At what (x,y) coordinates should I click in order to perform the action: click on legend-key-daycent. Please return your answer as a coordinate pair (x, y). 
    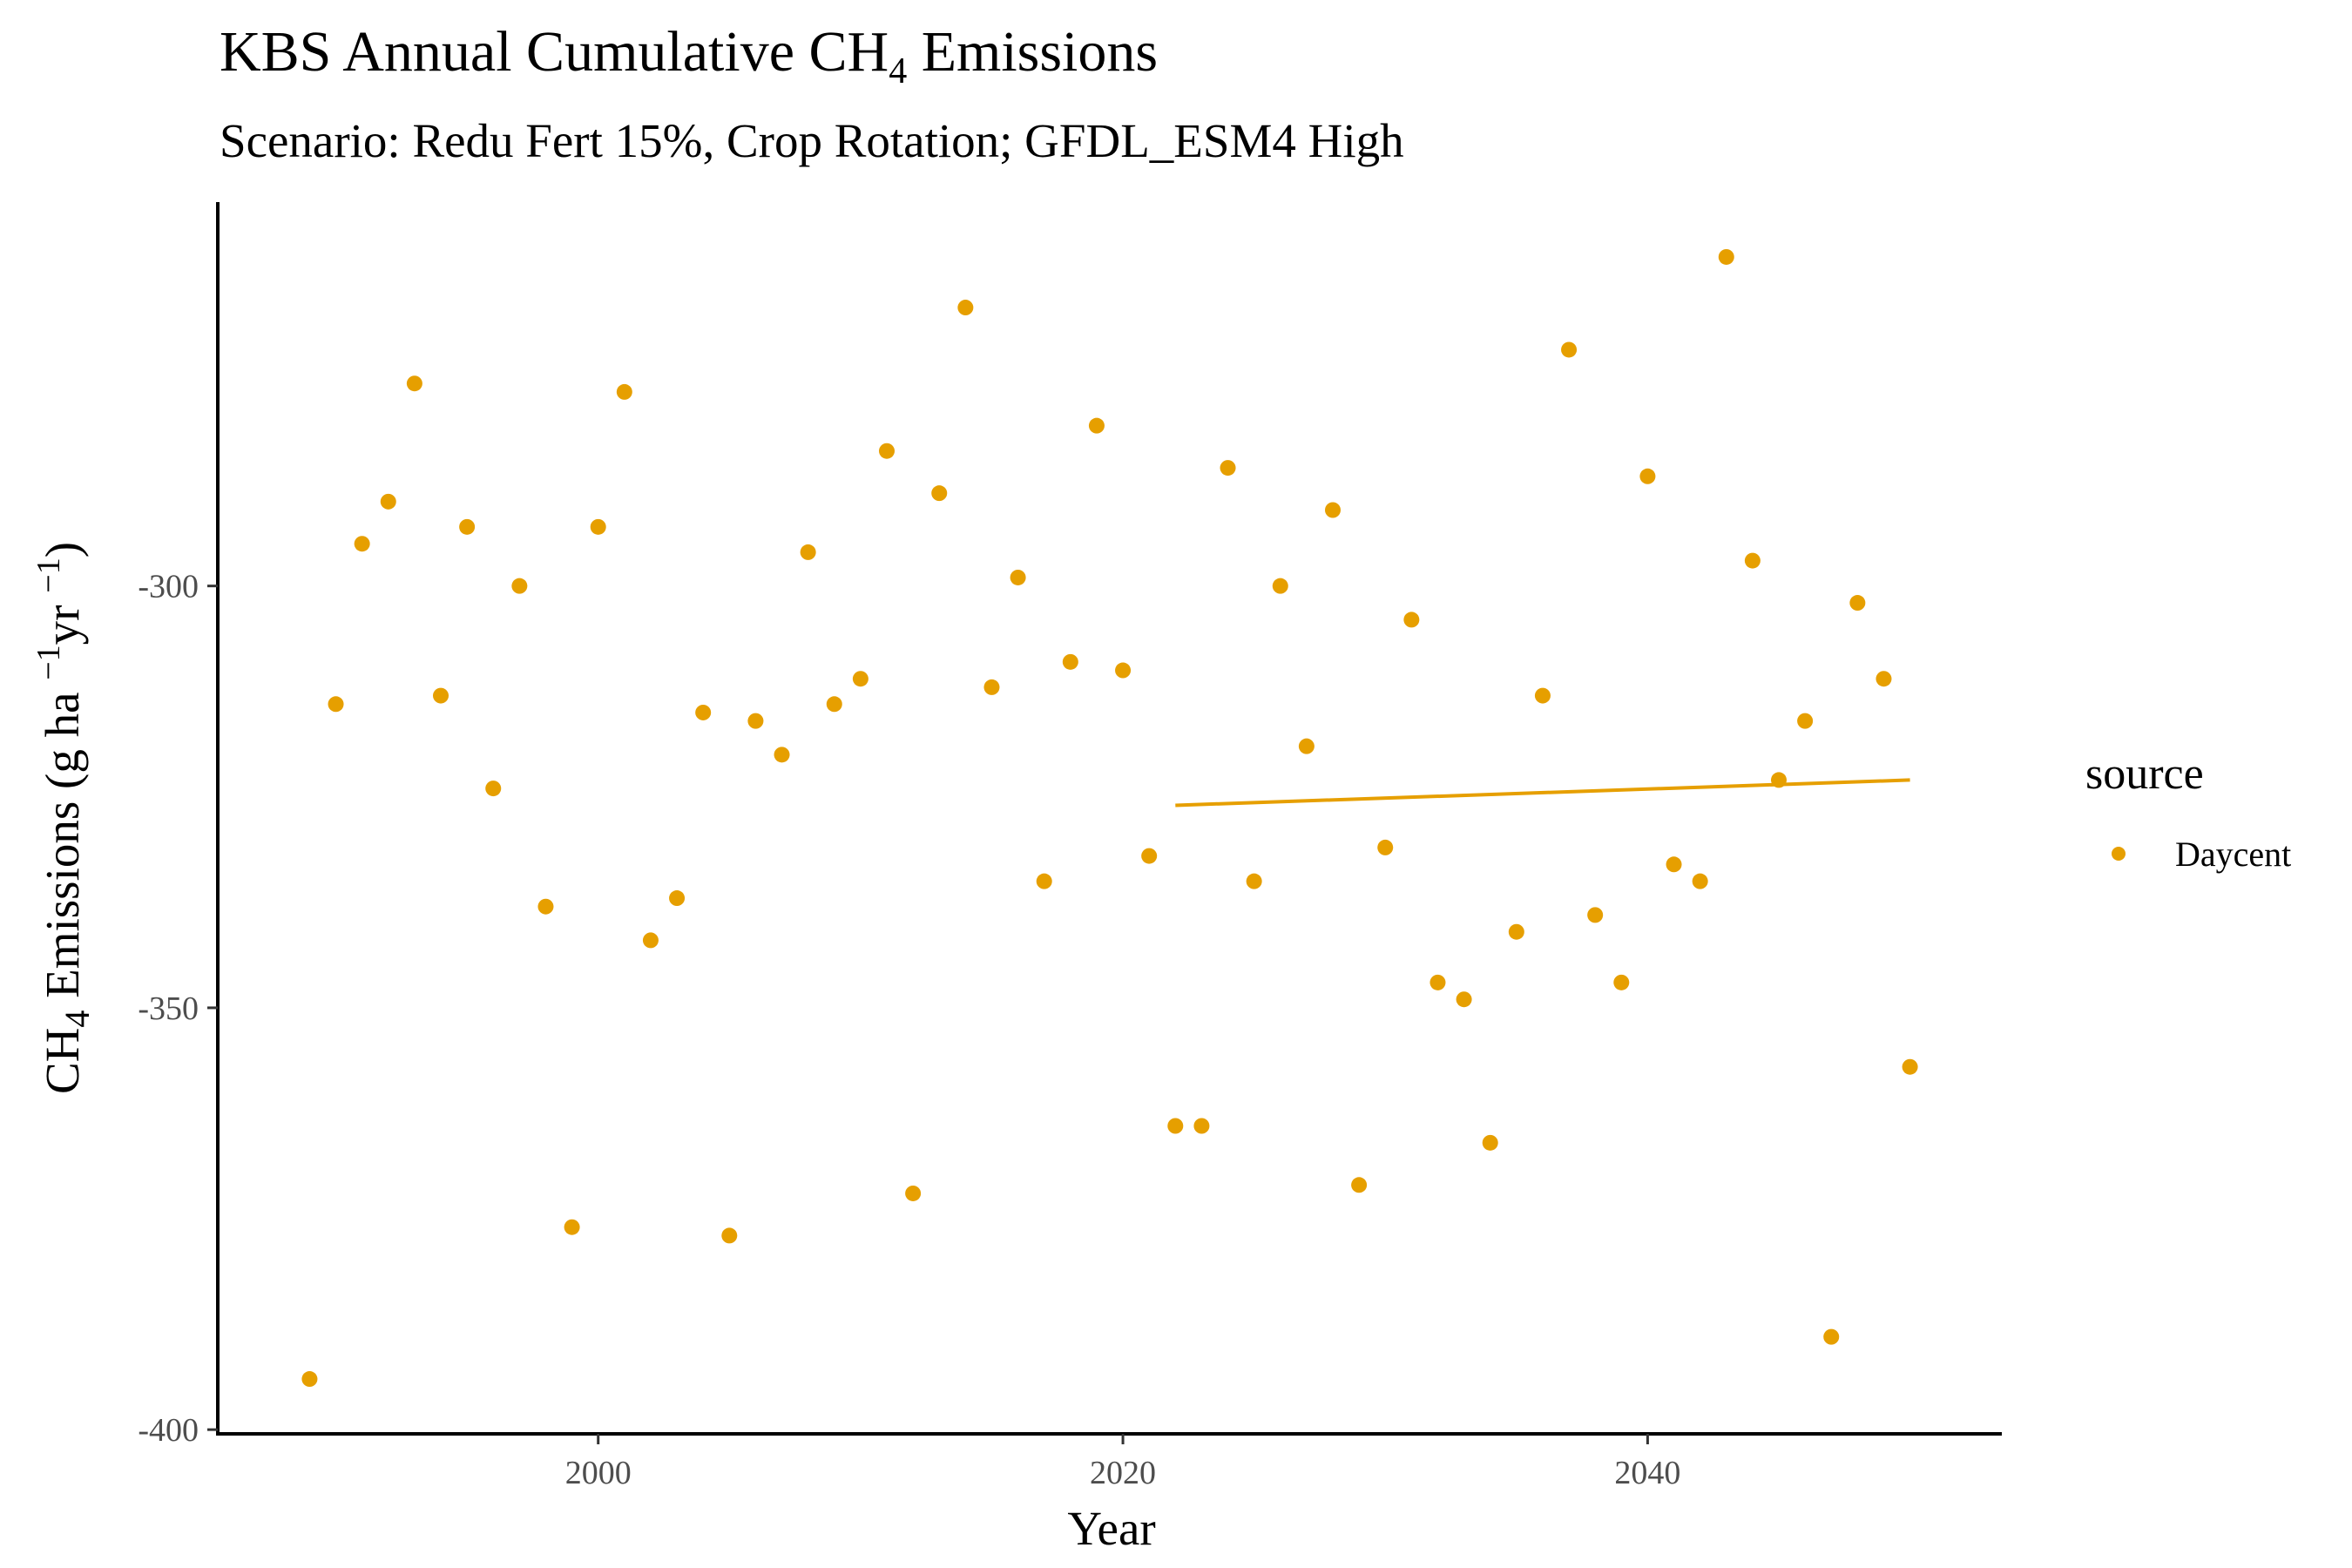
    Looking at the image, I should click on (2119, 854).